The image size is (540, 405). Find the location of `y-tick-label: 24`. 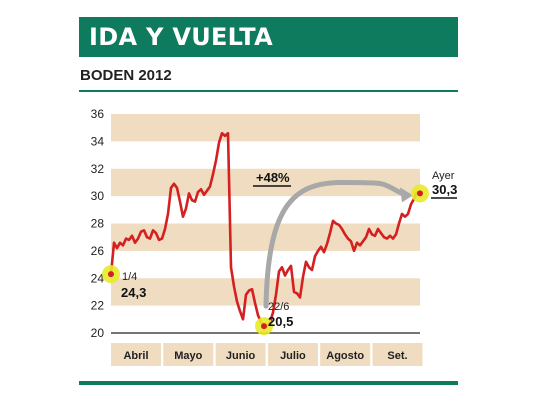

y-tick-label: 24 is located at coordinates (98, 278).